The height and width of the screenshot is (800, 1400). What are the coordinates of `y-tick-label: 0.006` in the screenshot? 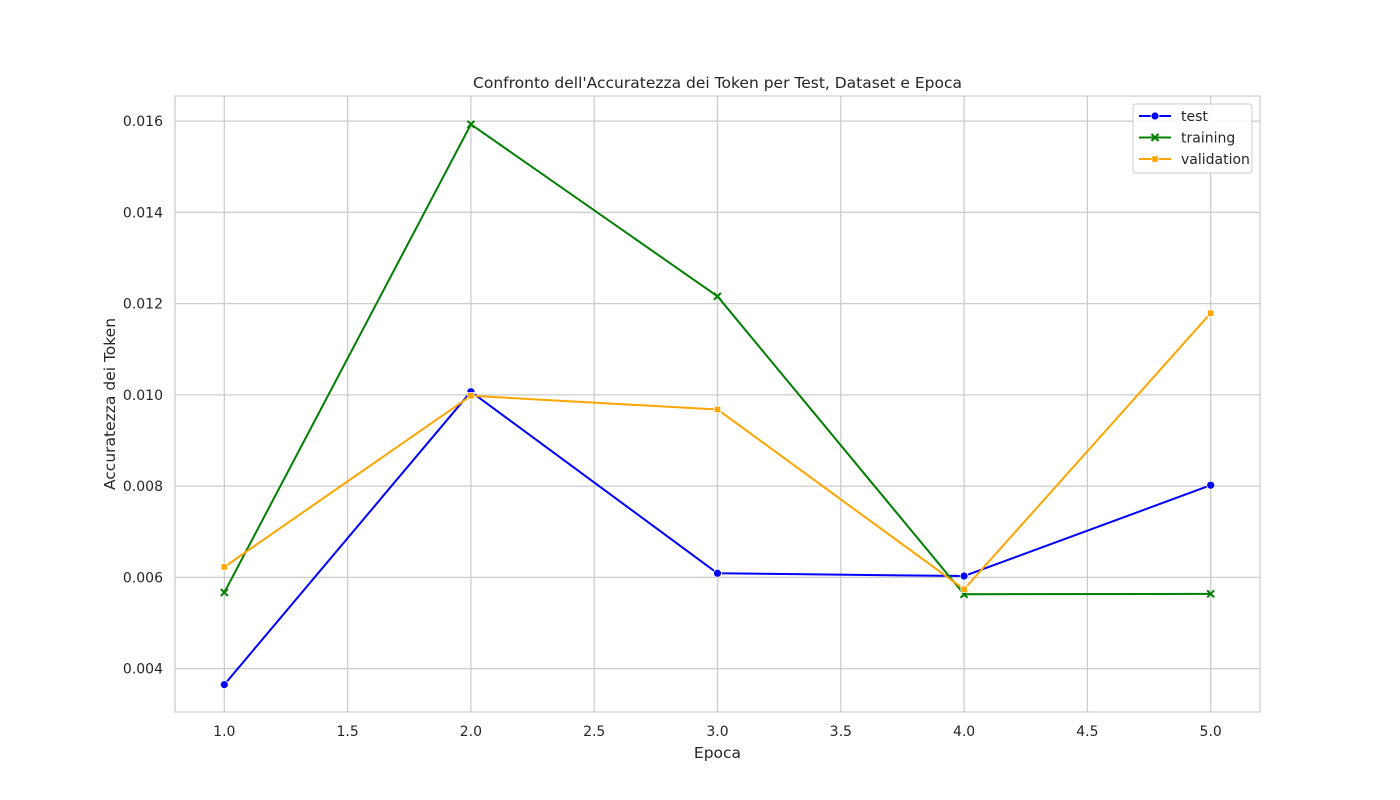 It's located at (143, 578).